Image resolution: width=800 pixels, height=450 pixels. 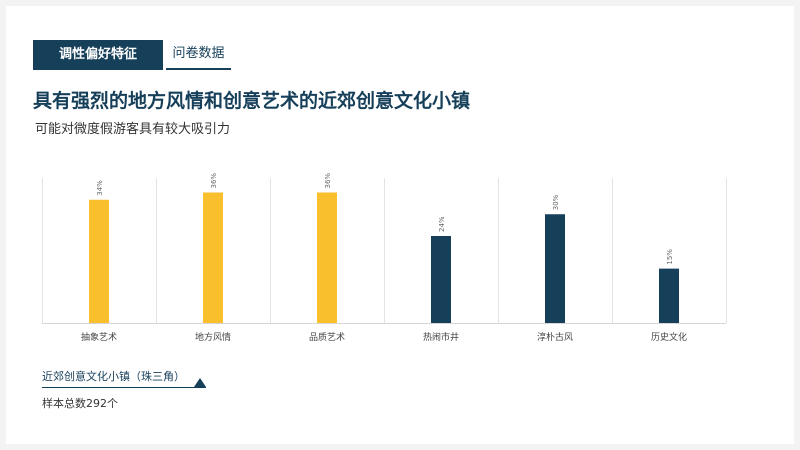 I want to click on x-tick-label: 热闹市井, so click(x=441, y=337).